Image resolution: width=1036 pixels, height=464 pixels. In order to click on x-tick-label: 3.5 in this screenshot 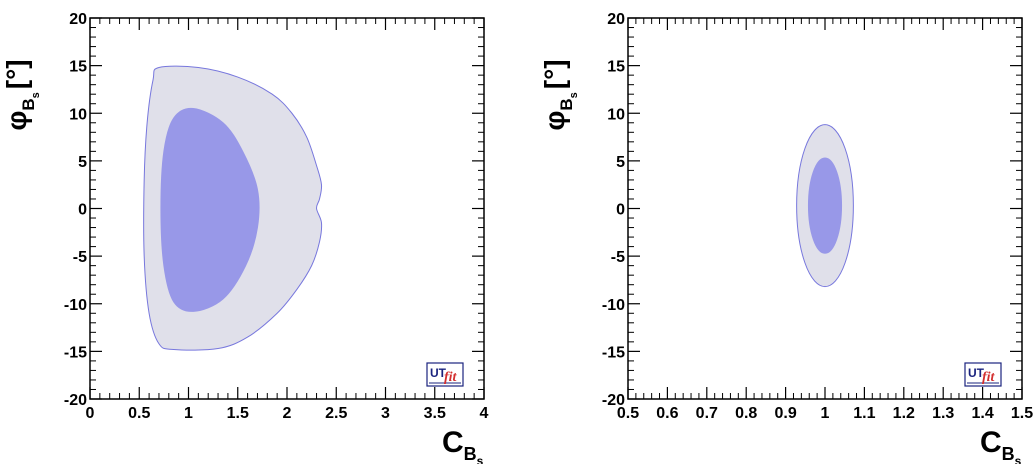, I will do `click(435, 413)`.